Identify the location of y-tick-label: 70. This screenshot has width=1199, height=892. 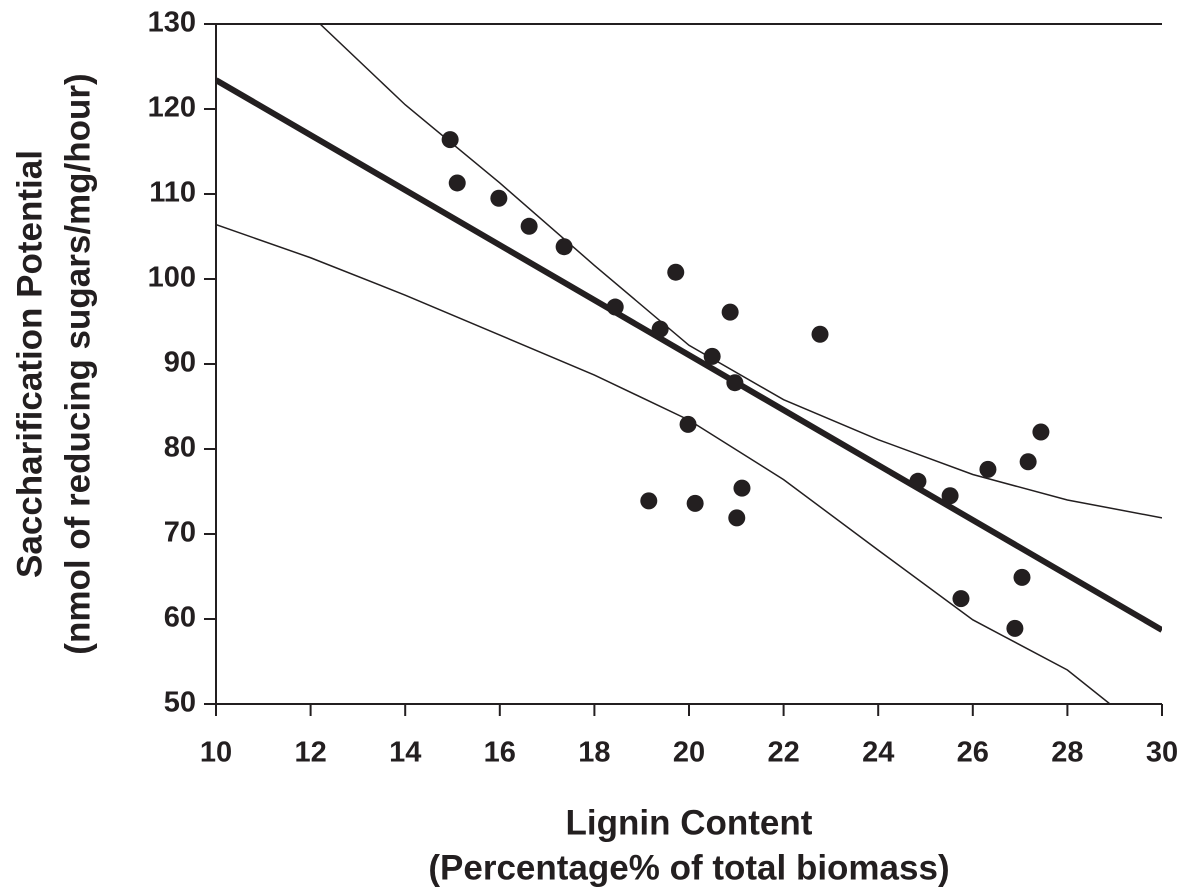
(180, 533).